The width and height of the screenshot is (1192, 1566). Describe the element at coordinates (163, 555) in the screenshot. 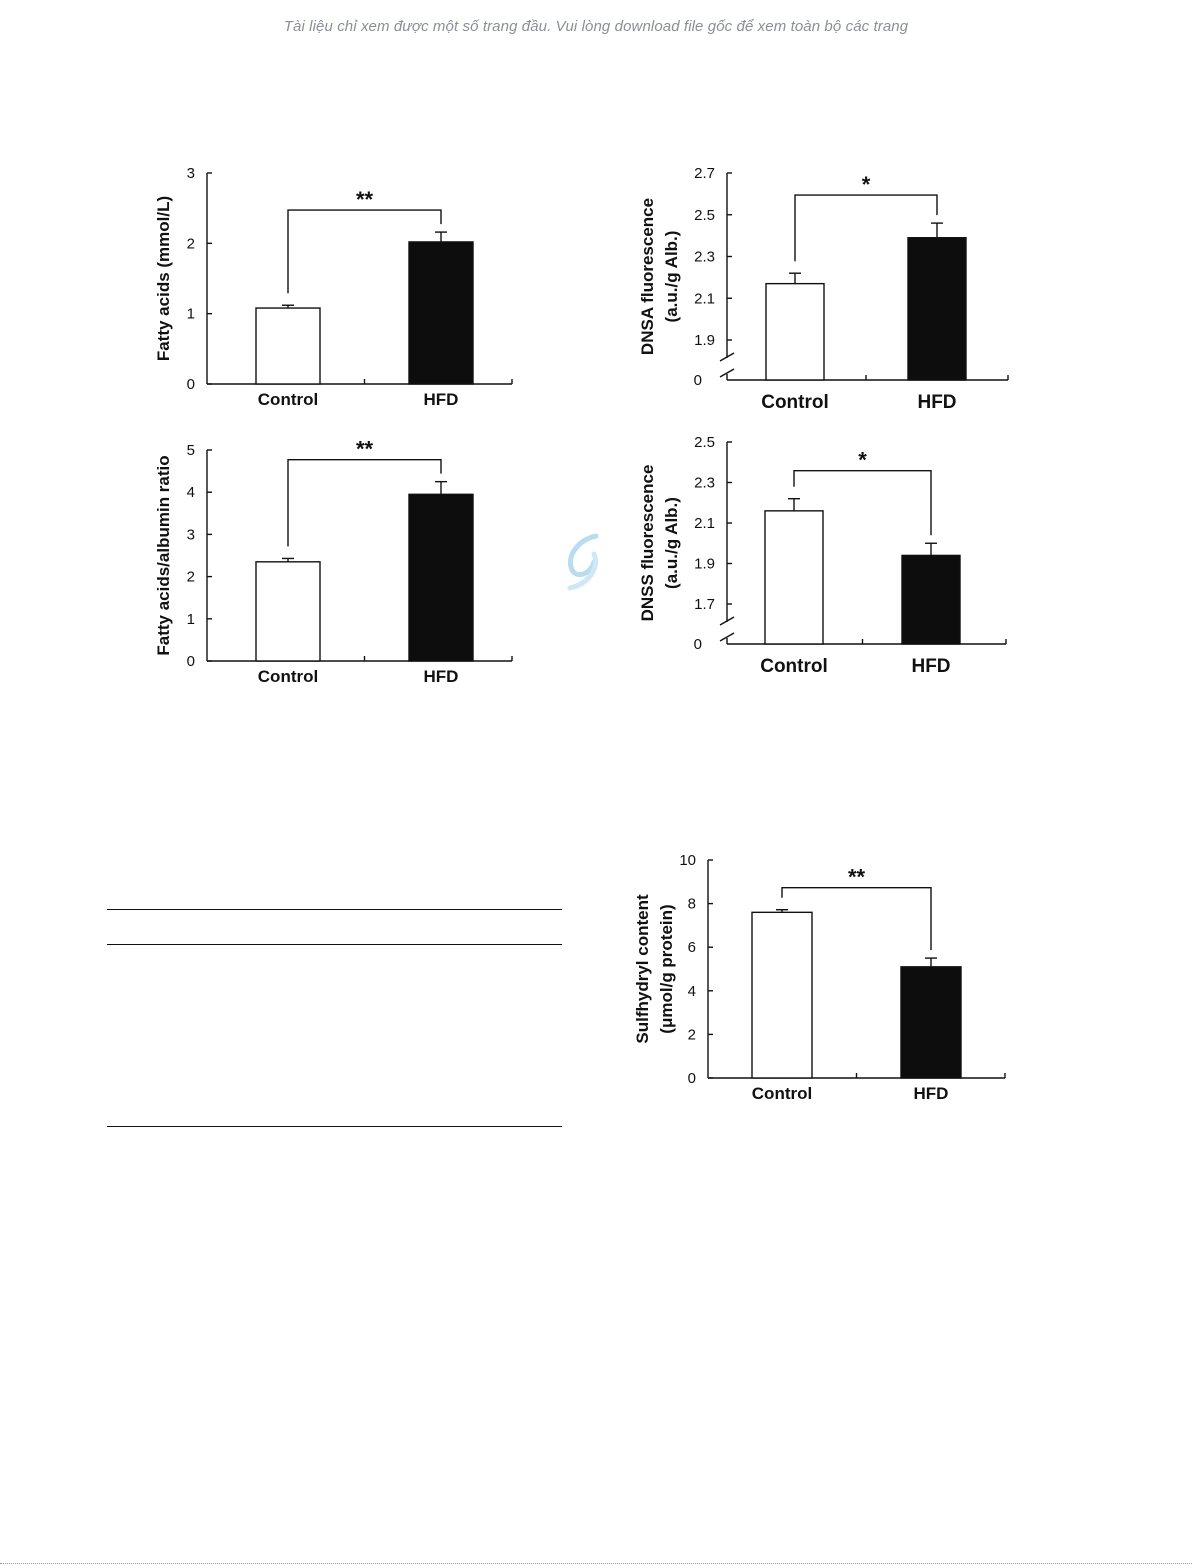

I see `y-axis-label: Fatty acids/albumin ratio` at that location.